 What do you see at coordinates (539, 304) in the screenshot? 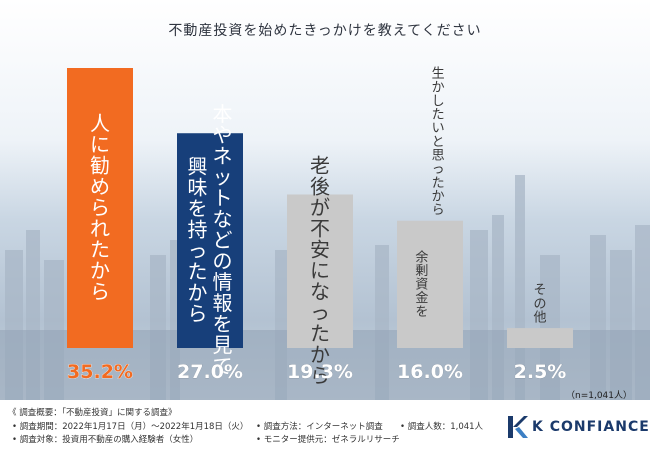
I see `bar-label-5-col-1: その他` at bounding box center [539, 304].